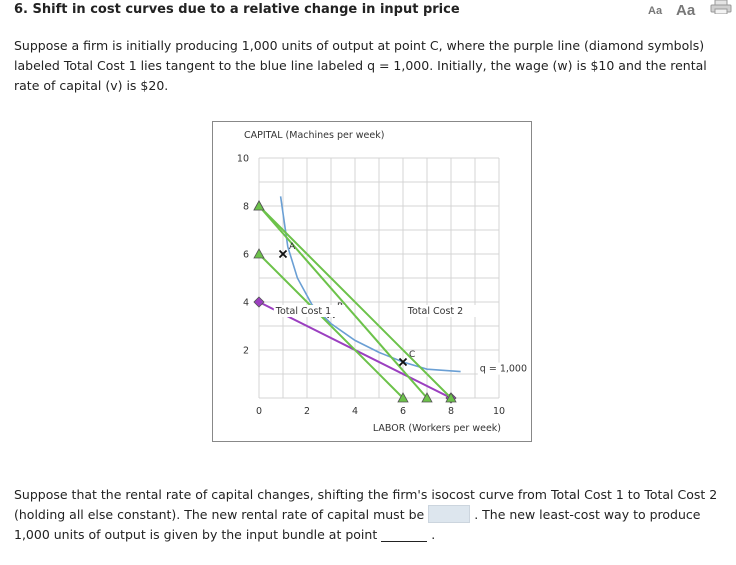  What do you see at coordinates (259, 302) in the screenshot?
I see `diamond-marker` at bounding box center [259, 302].